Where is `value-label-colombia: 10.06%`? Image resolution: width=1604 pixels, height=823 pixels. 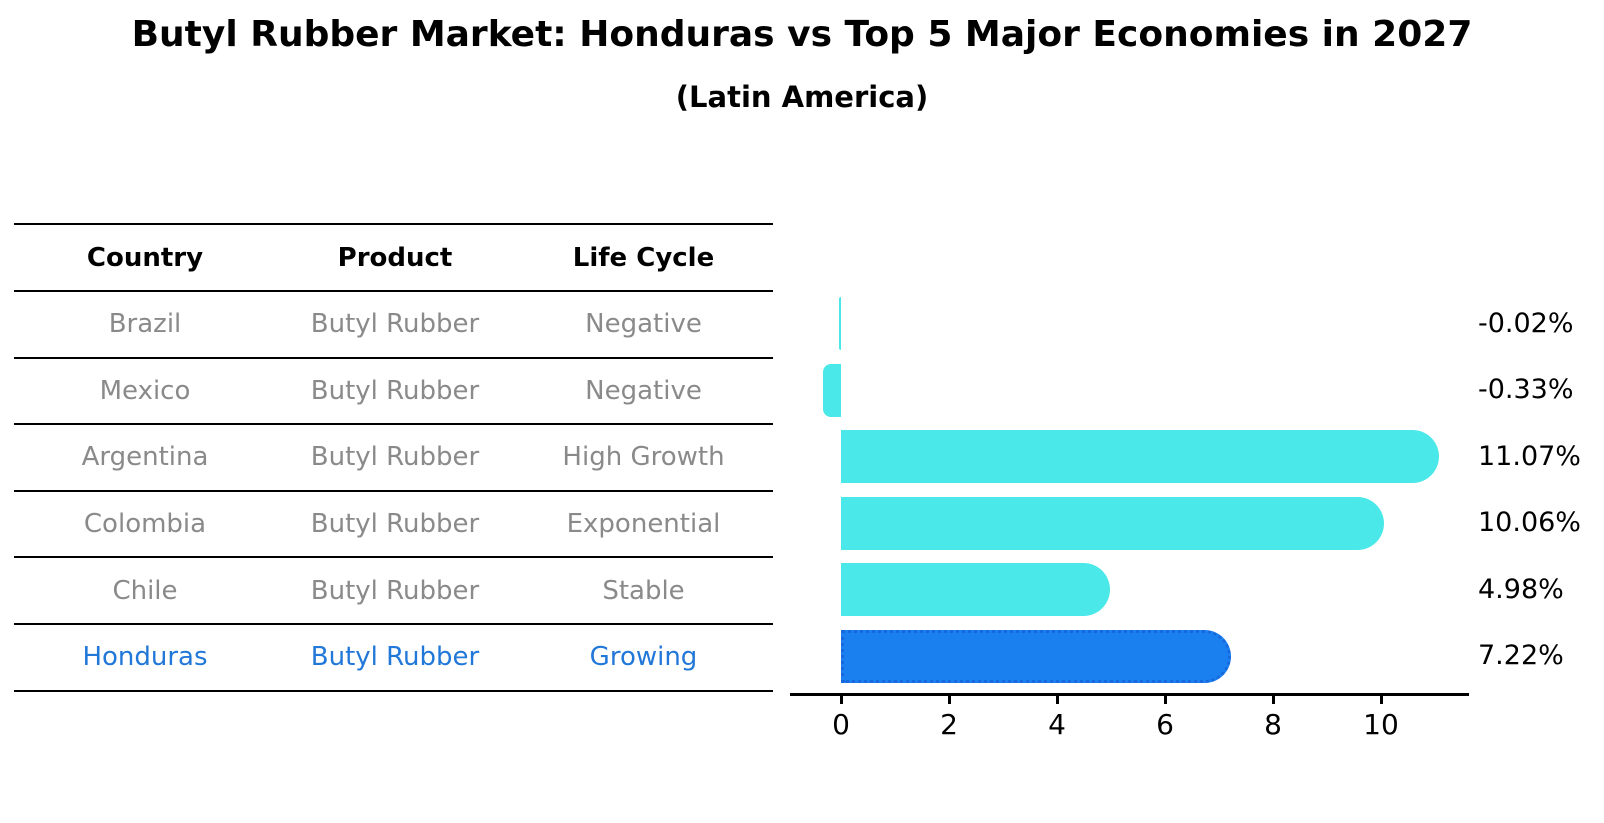 value-label-colombia: 10.06% is located at coordinates (1529, 522).